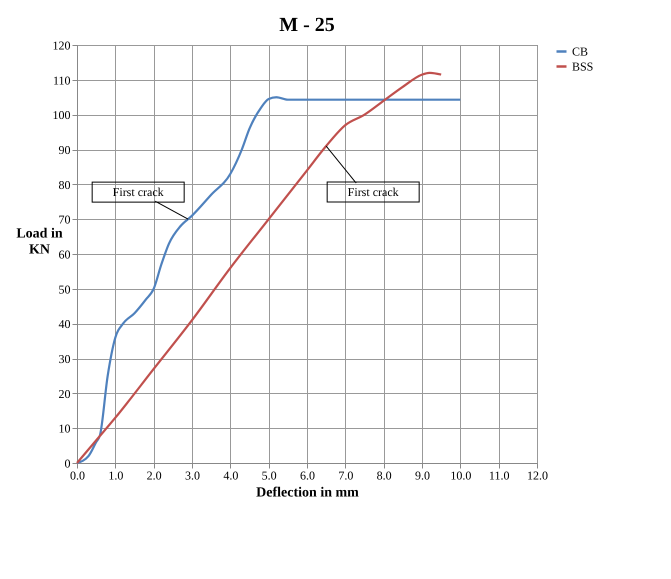 The height and width of the screenshot is (579, 671). I want to click on x-tick-label: 1.0, so click(116, 475).